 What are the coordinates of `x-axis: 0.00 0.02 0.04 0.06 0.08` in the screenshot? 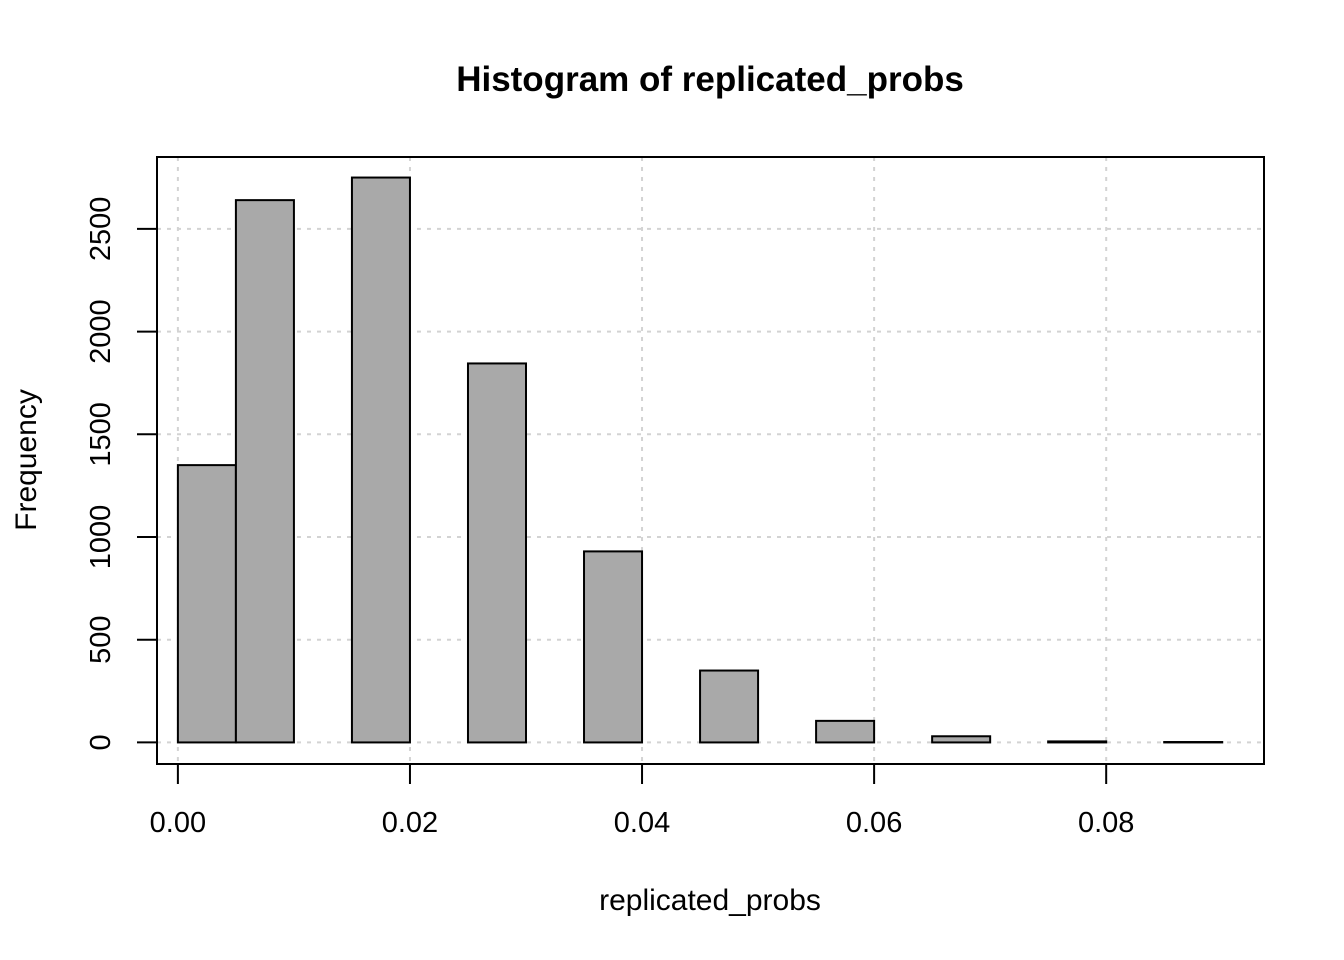 It's located at (642, 801).